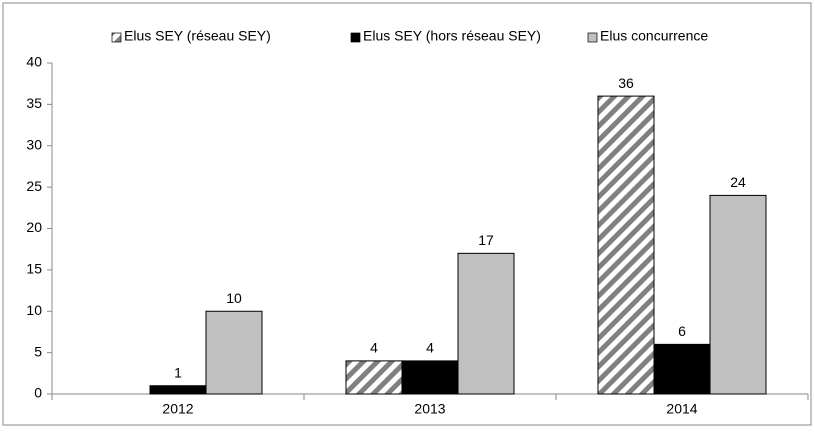  I want to click on y-tick-label: 35, so click(34, 103).